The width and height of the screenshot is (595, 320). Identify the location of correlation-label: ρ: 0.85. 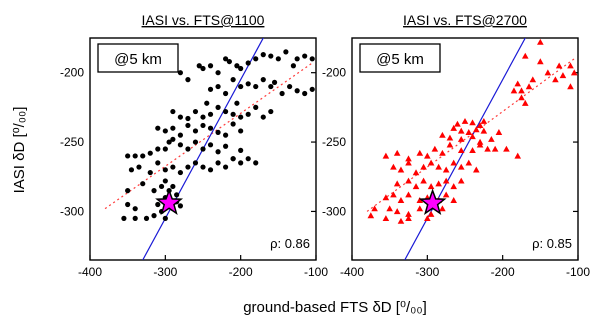
(552, 243).